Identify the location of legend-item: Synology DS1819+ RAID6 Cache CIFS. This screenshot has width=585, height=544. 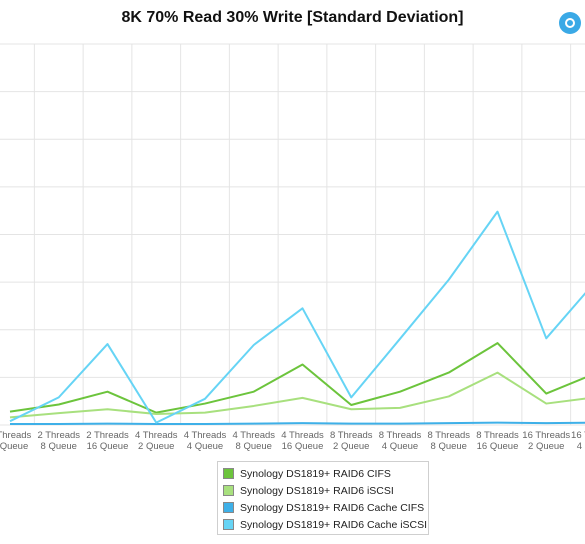
(325, 507).